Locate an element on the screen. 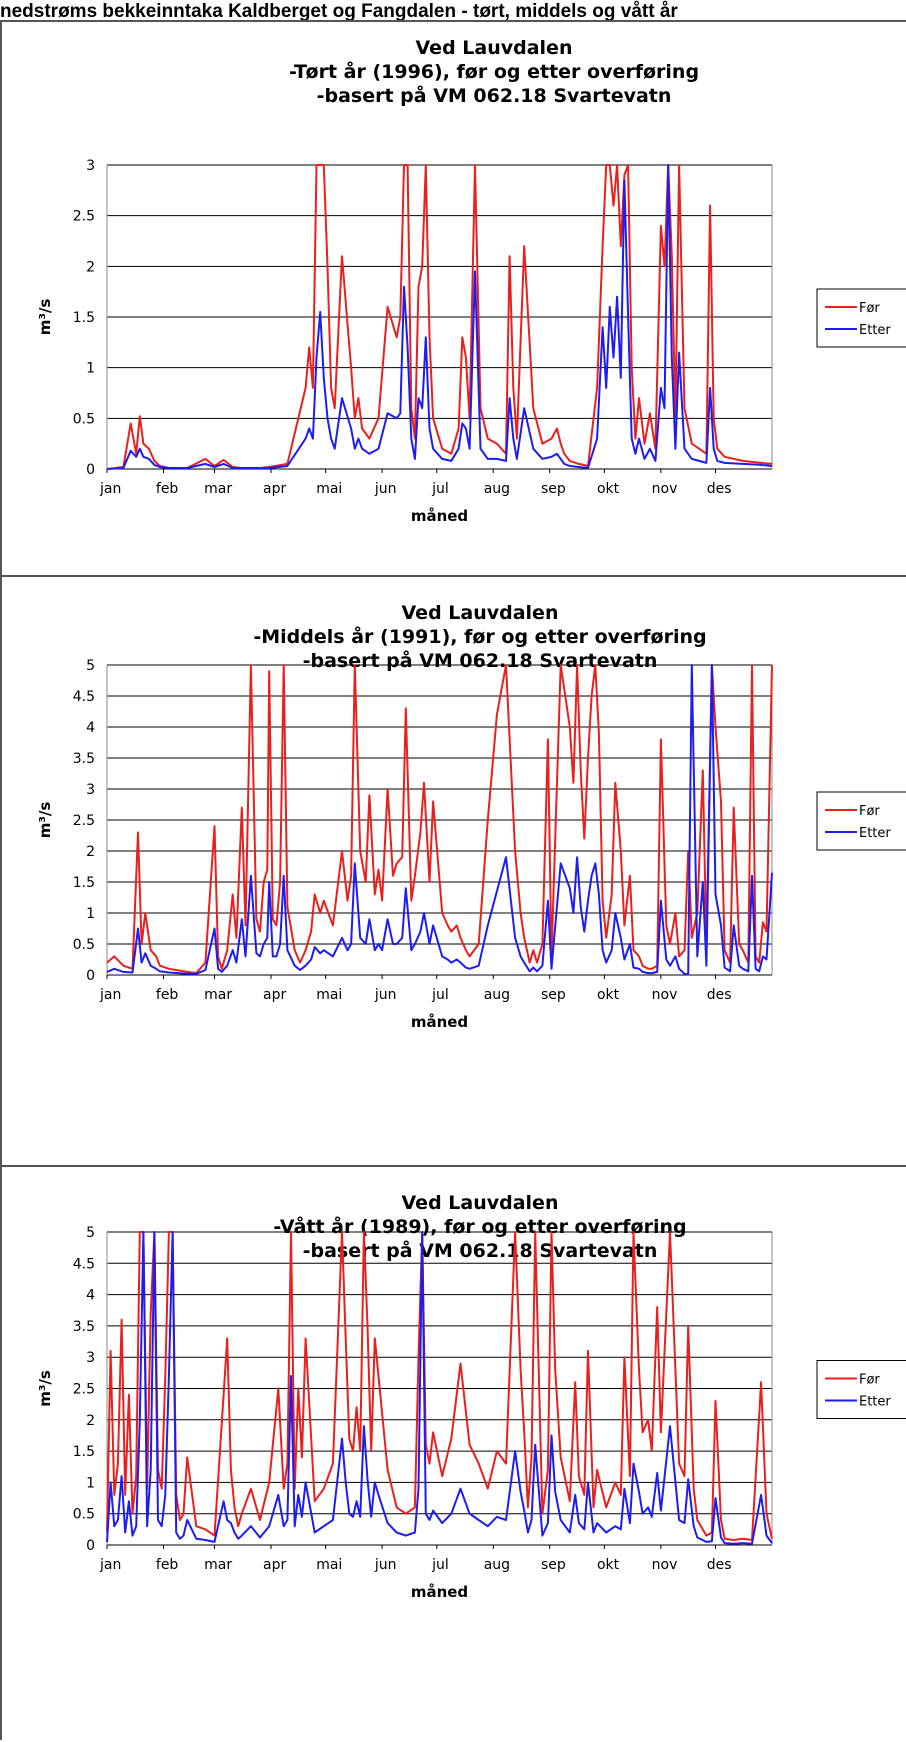  chart-title-line: -Vått år (1989), før og etter overføring is located at coordinates (479, 1226).